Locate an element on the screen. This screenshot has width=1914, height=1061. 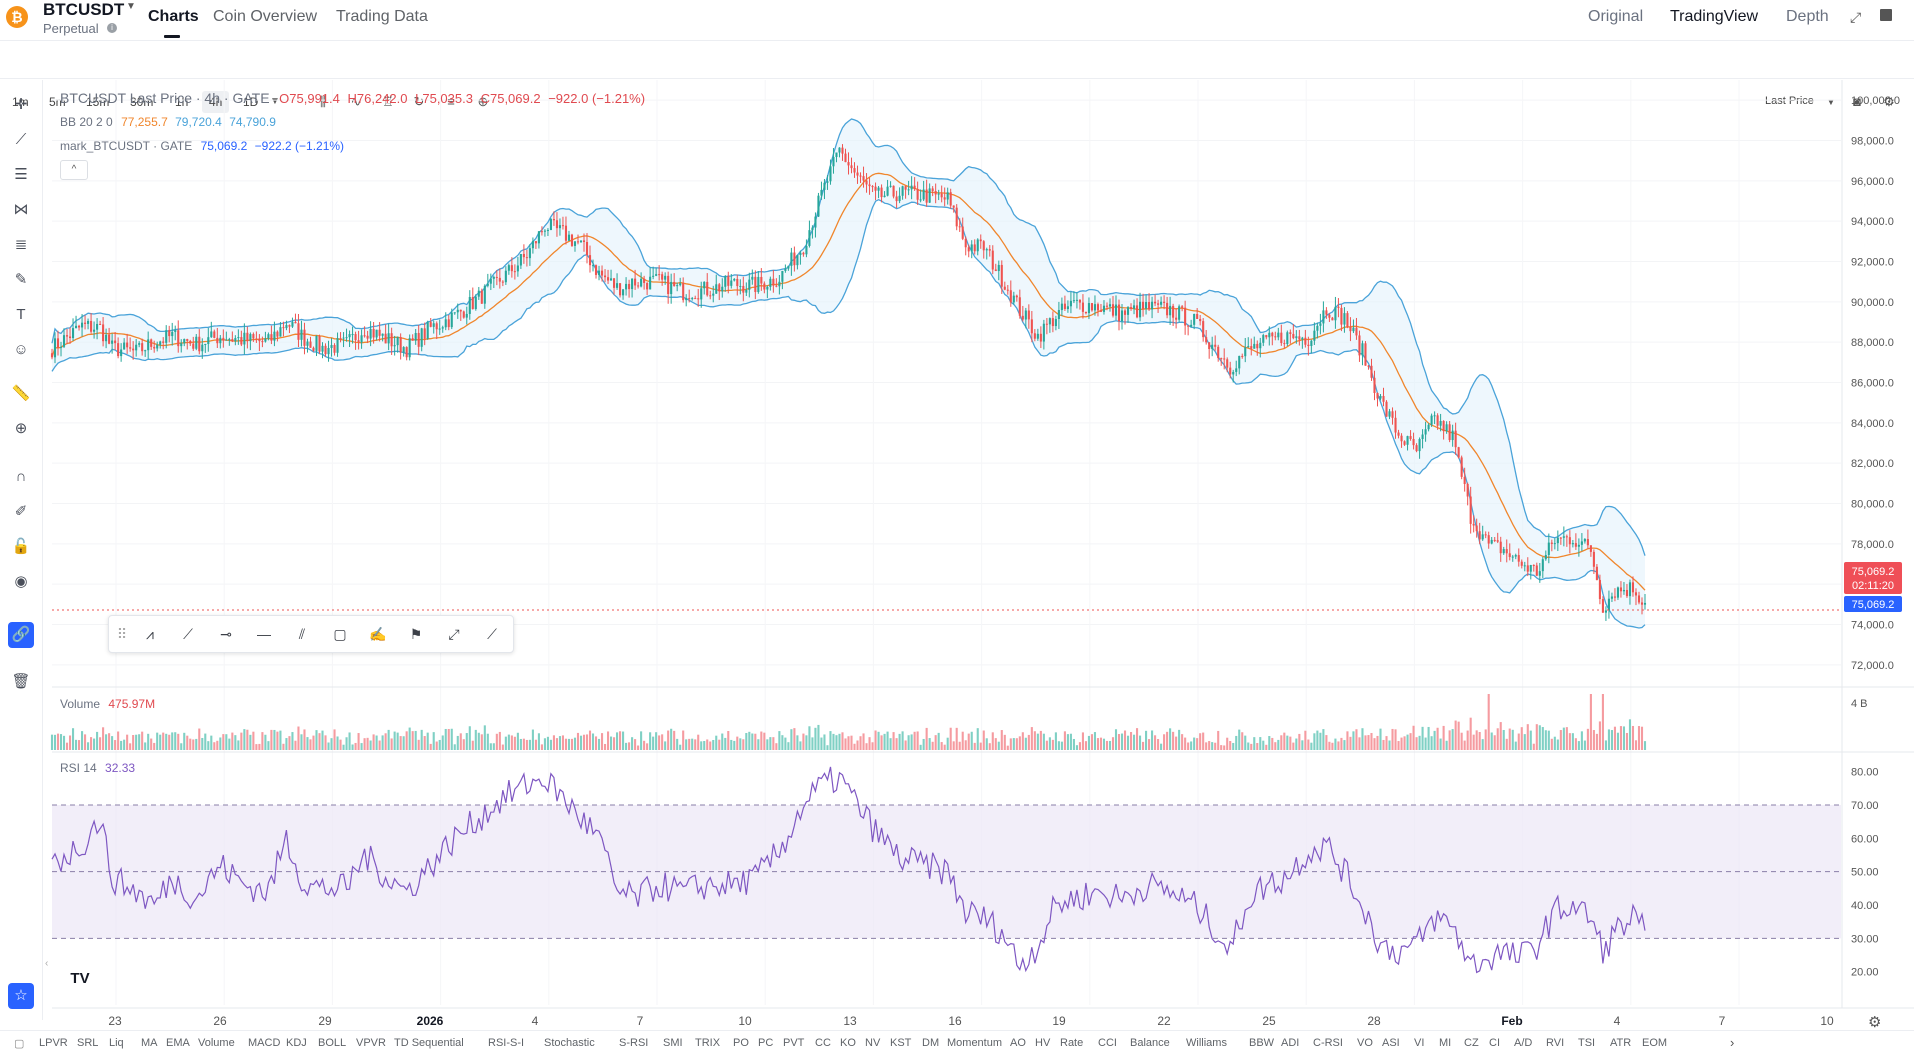
indicator-item: TRIX is located at coordinates (708, 1043).